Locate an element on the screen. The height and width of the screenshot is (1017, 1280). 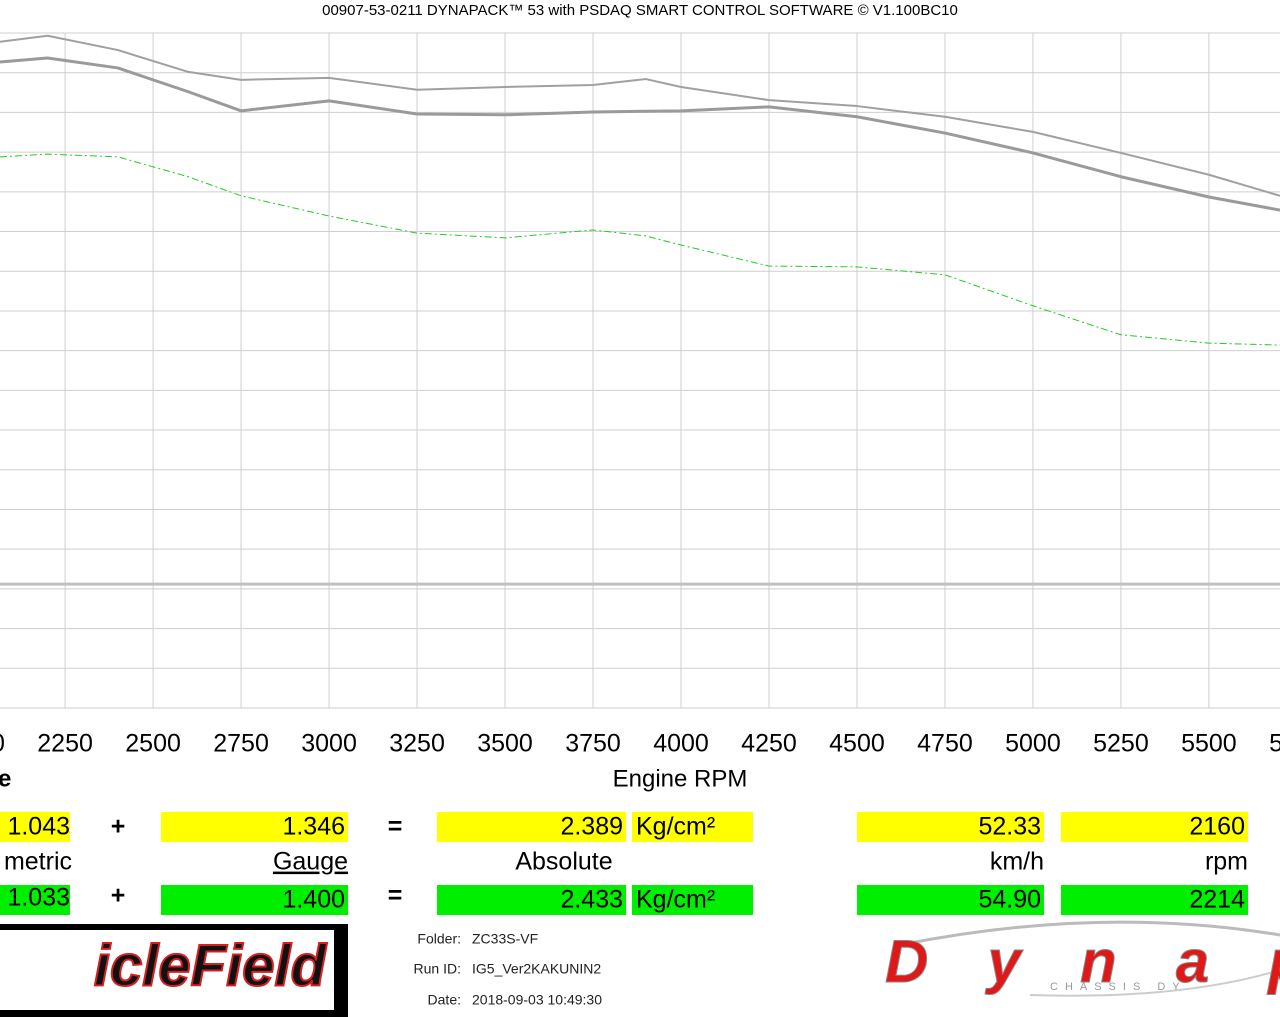
x-tick-label: 4500 is located at coordinates (857, 744).